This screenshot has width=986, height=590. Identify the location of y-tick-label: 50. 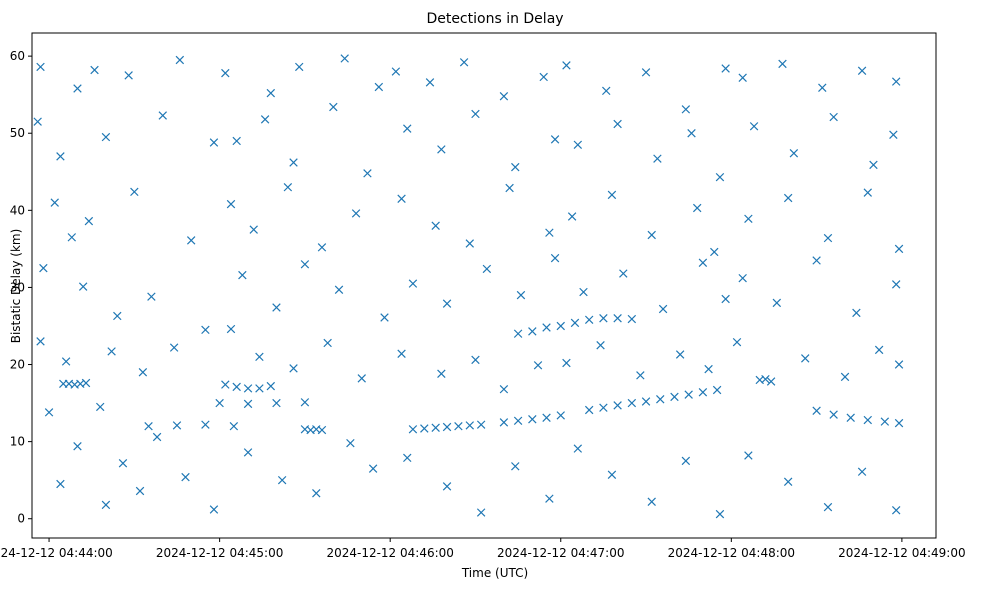
(17, 133).